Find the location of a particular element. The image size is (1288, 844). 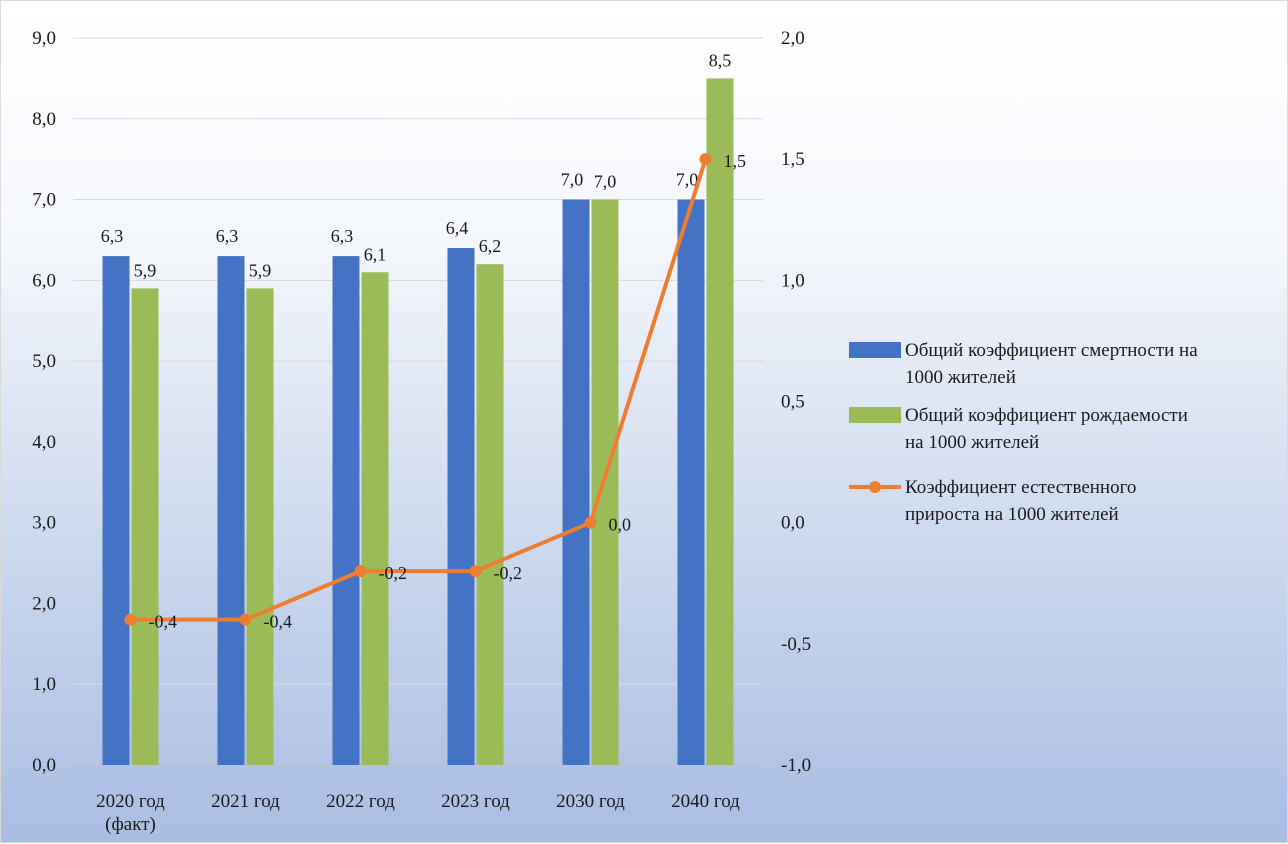

y-left-tick-label: 3,0 is located at coordinates (44, 523).